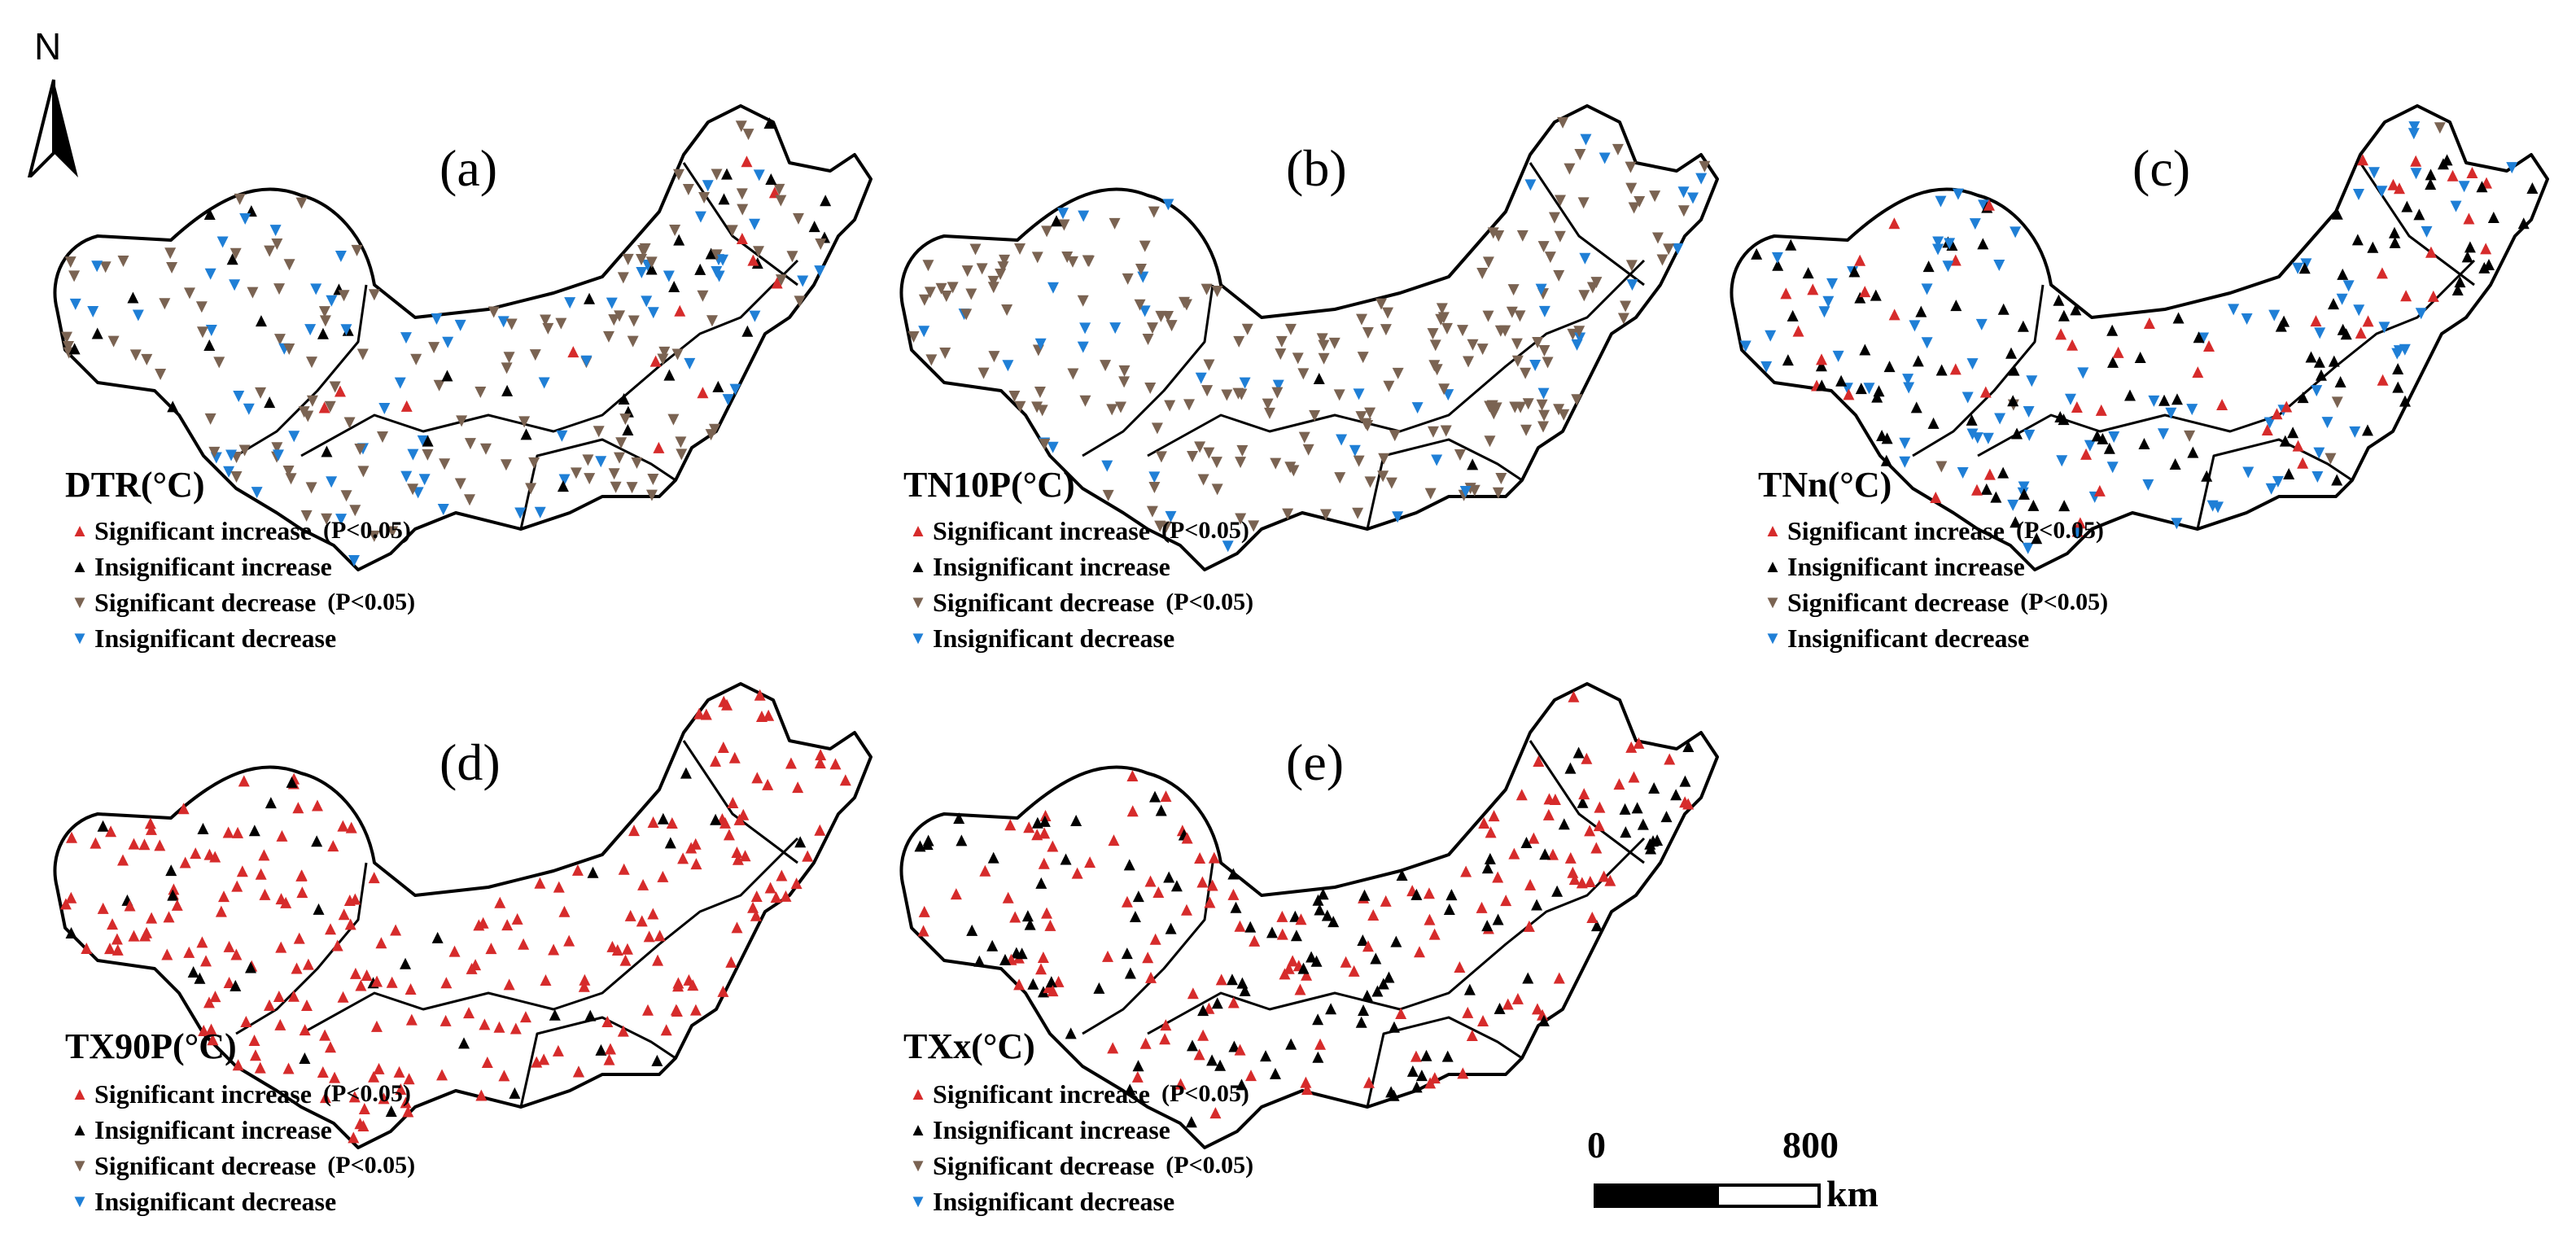 This screenshot has width=2576, height=1260. What do you see at coordinates (1732, 1172) in the screenshot?
I see `scale-bar: 0 800 km` at bounding box center [1732, 1172].